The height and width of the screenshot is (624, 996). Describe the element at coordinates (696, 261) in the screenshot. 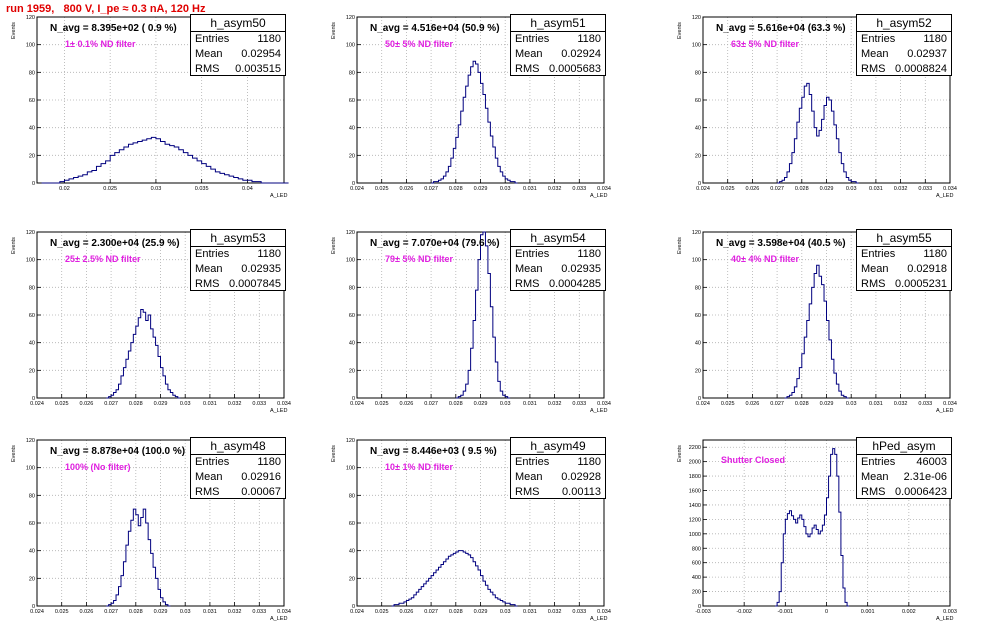

I see `y-tick-label: 100` at that location.